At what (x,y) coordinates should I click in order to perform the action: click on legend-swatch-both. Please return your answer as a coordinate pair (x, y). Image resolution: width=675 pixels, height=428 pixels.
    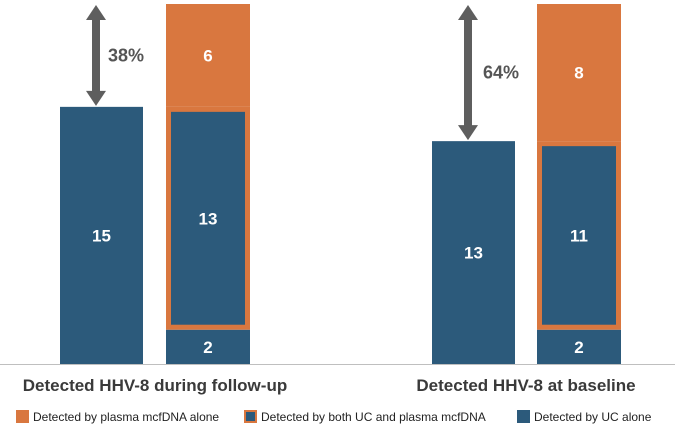
    Looking at the image, I should click on (250, 416).